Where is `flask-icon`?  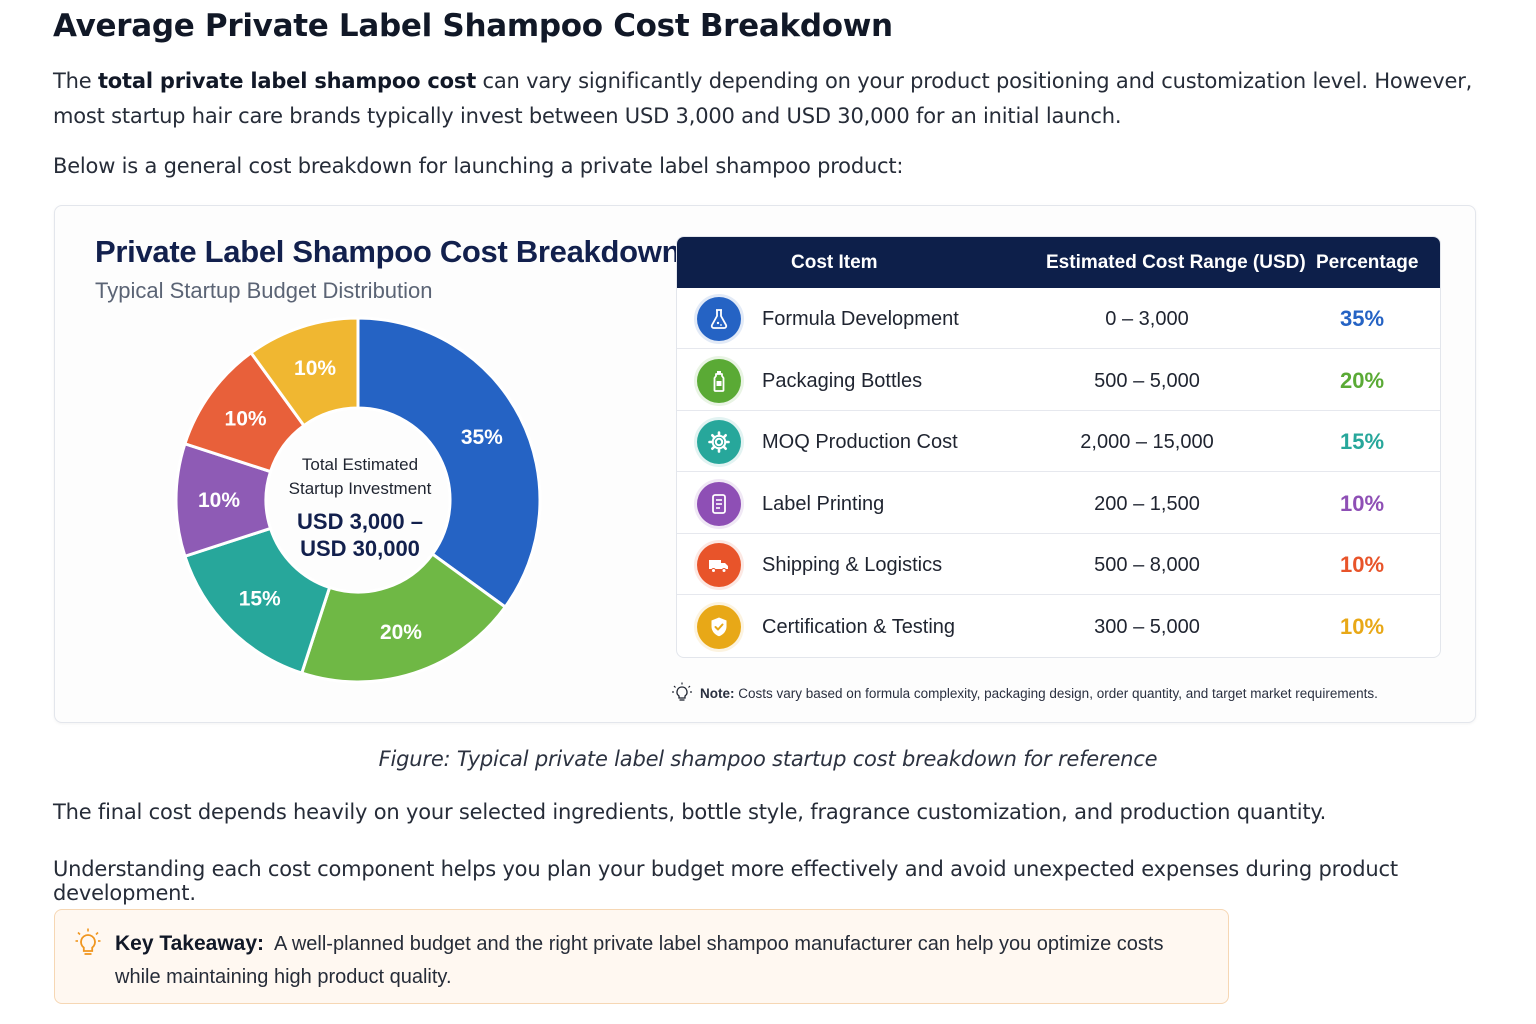 flask-icon is located at coordinates (719, 319).